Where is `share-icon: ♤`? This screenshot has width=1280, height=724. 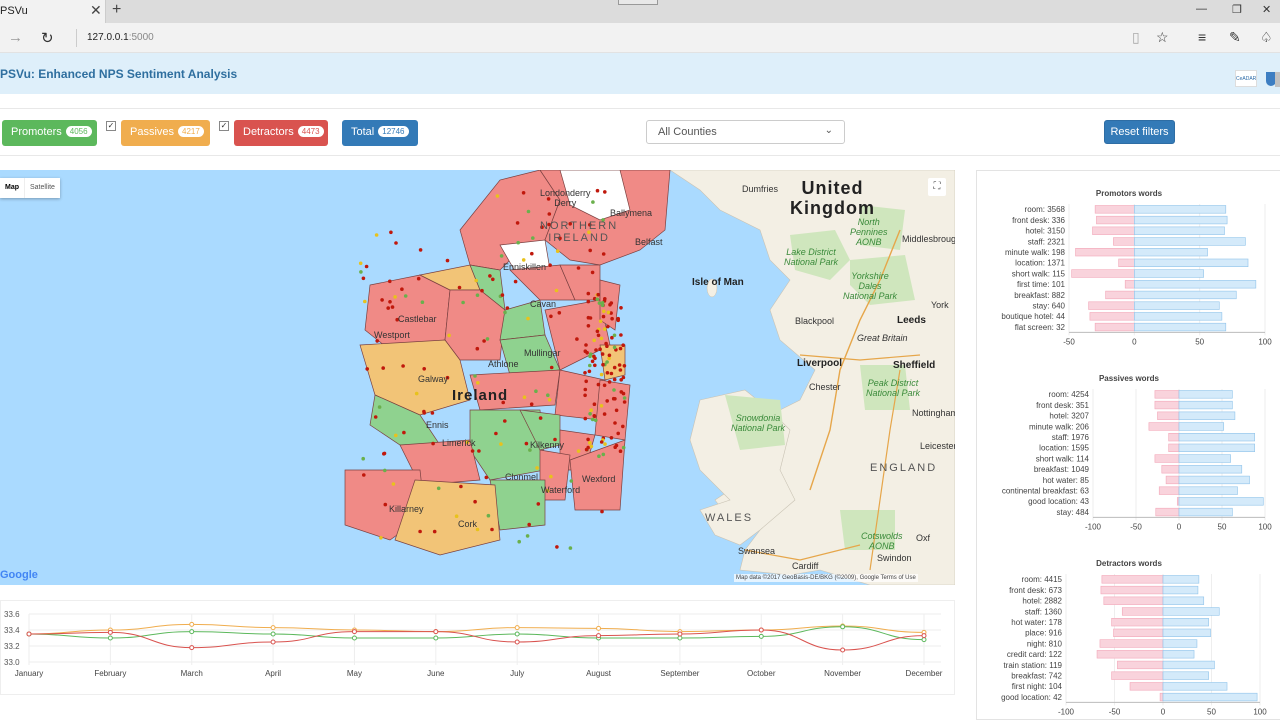
share-icon: ♤ is located at coordinates (1266, 37).